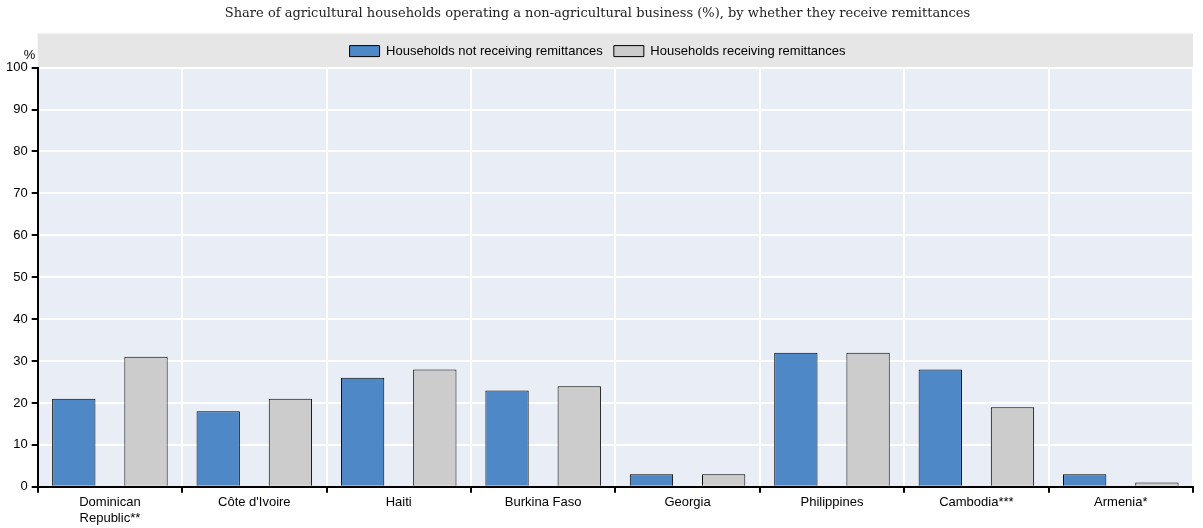  What do you see at coordinates (20, 109) in the screenshot?
I see `y-tick-label: 90` at bounding box center [20, 109].